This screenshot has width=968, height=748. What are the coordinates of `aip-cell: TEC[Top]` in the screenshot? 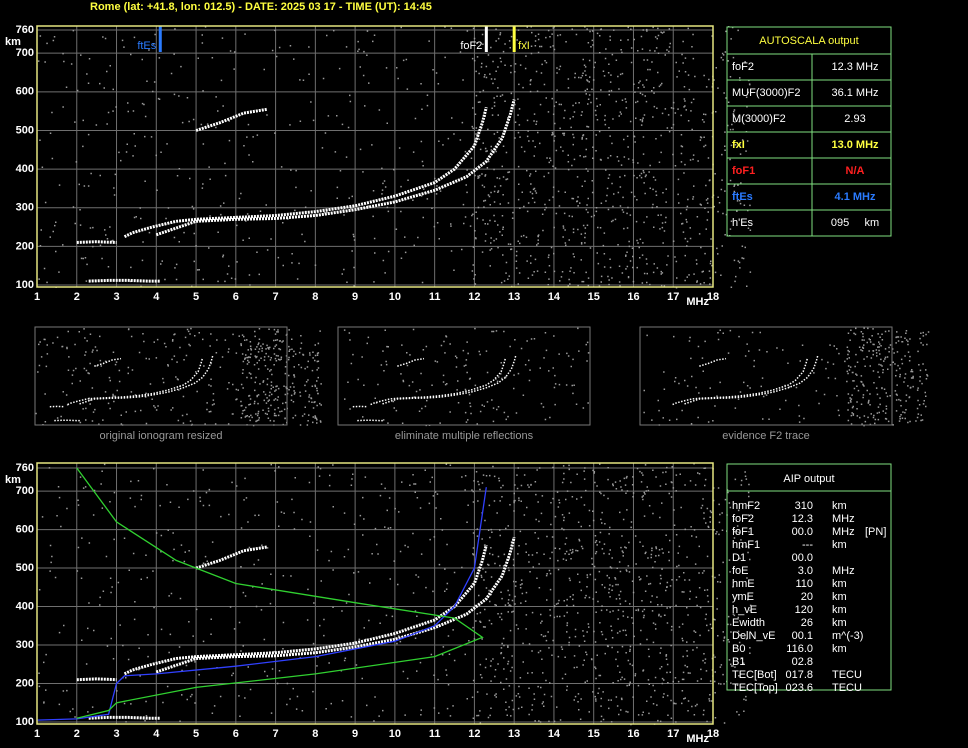 It's located at (755, 688).